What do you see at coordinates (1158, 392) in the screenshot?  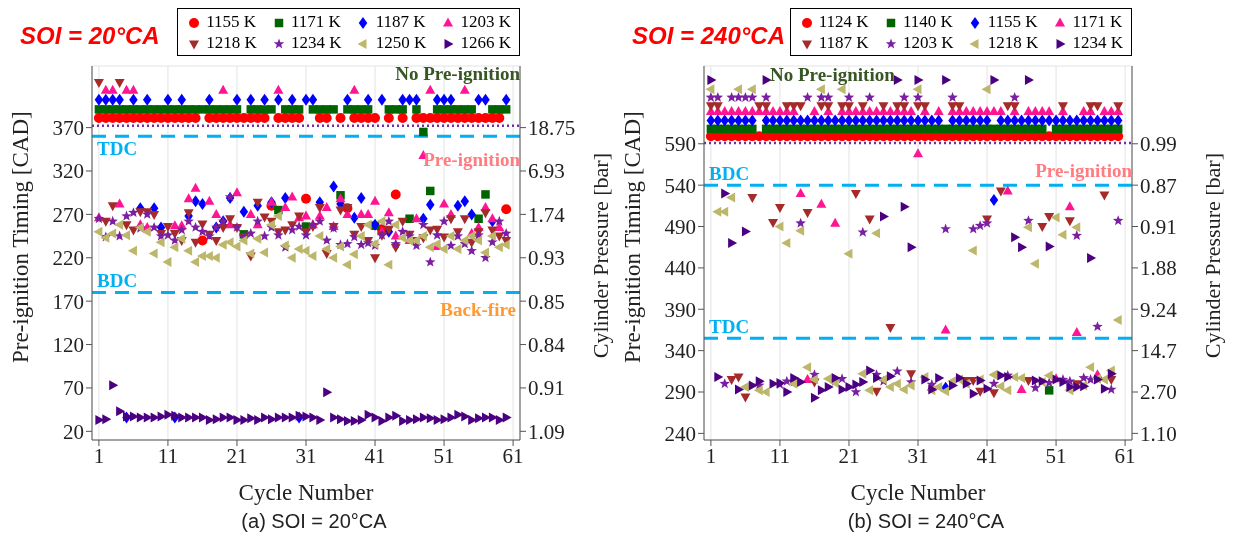 I see `category-label: 2.70` at bounding box center [1158, 392].